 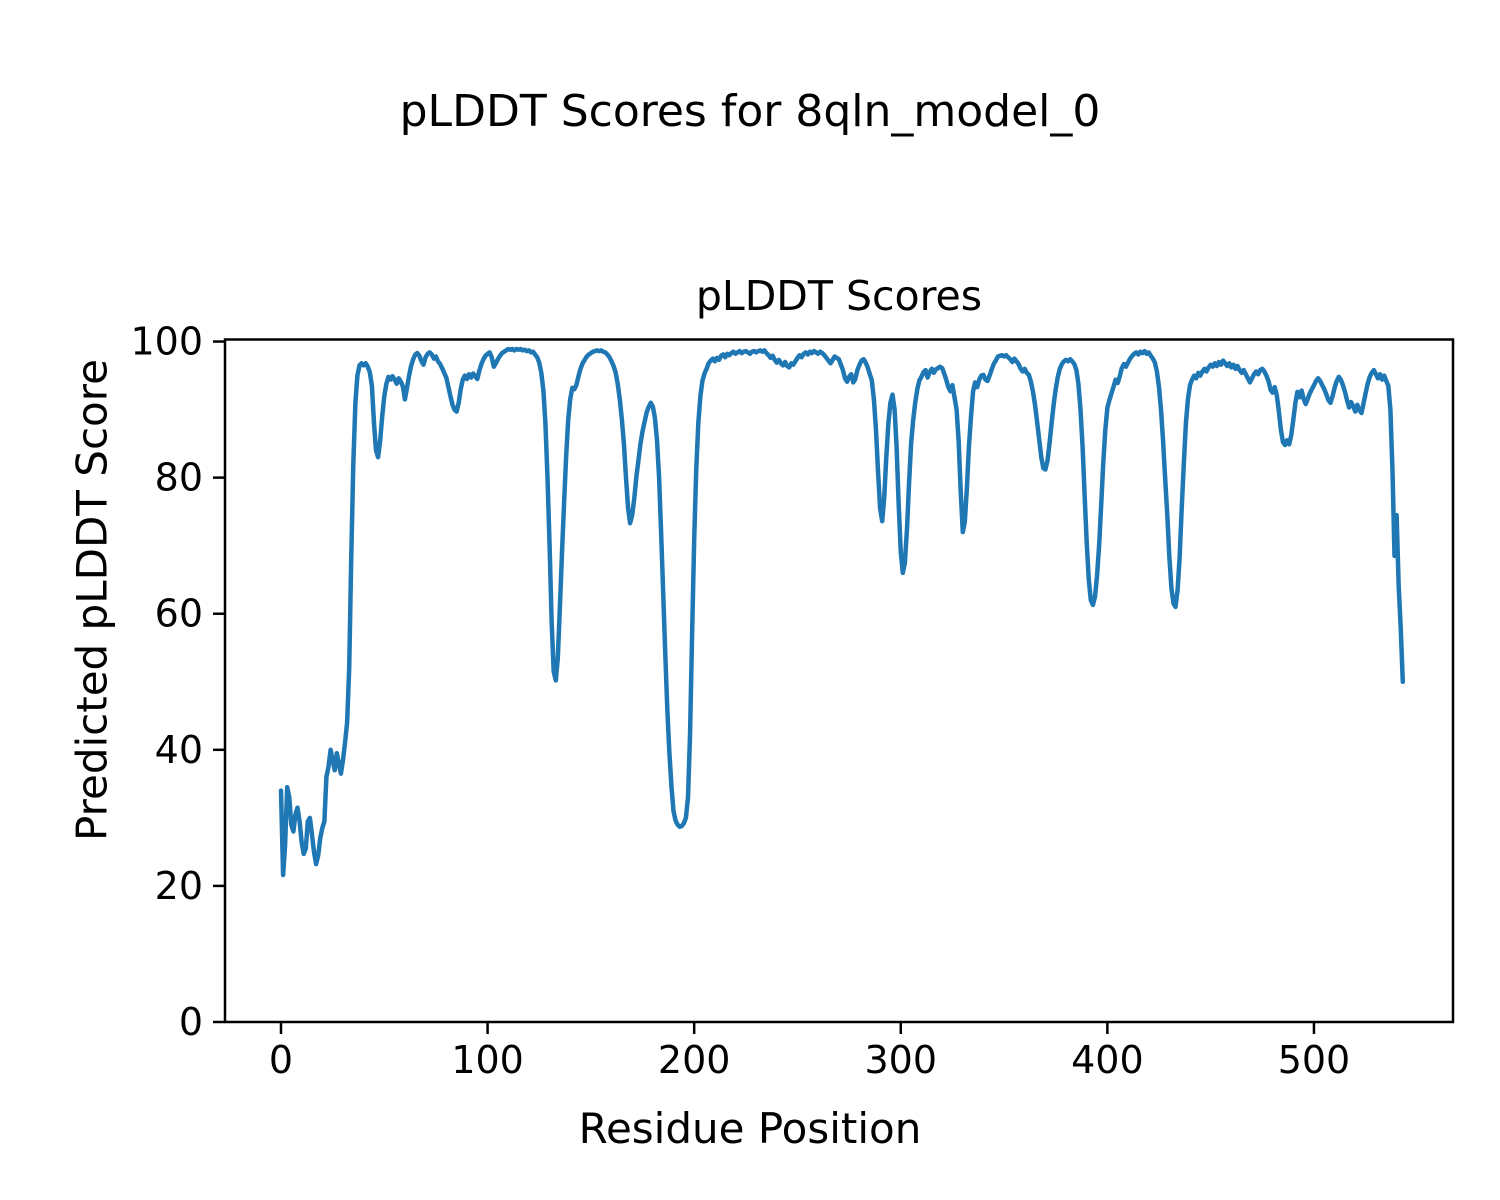 What do you see at coordinates (1314, 1060) in the screenshot?
I see `x-tick-label: 500` at bounding box center [1314, 1060].